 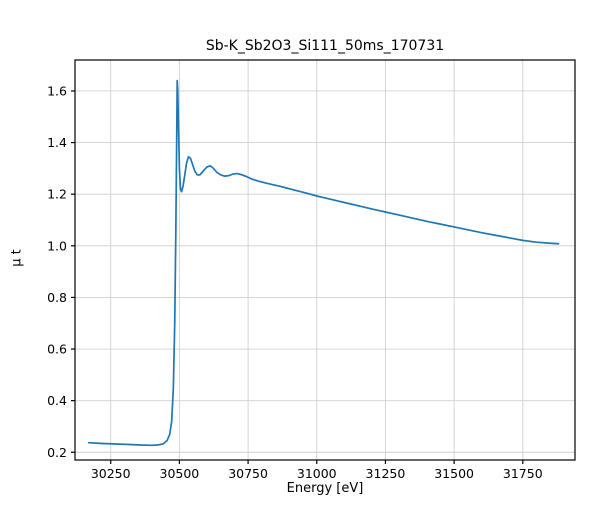 I want to click on y-tick-label: 0.2, so click(x=57, y=452).